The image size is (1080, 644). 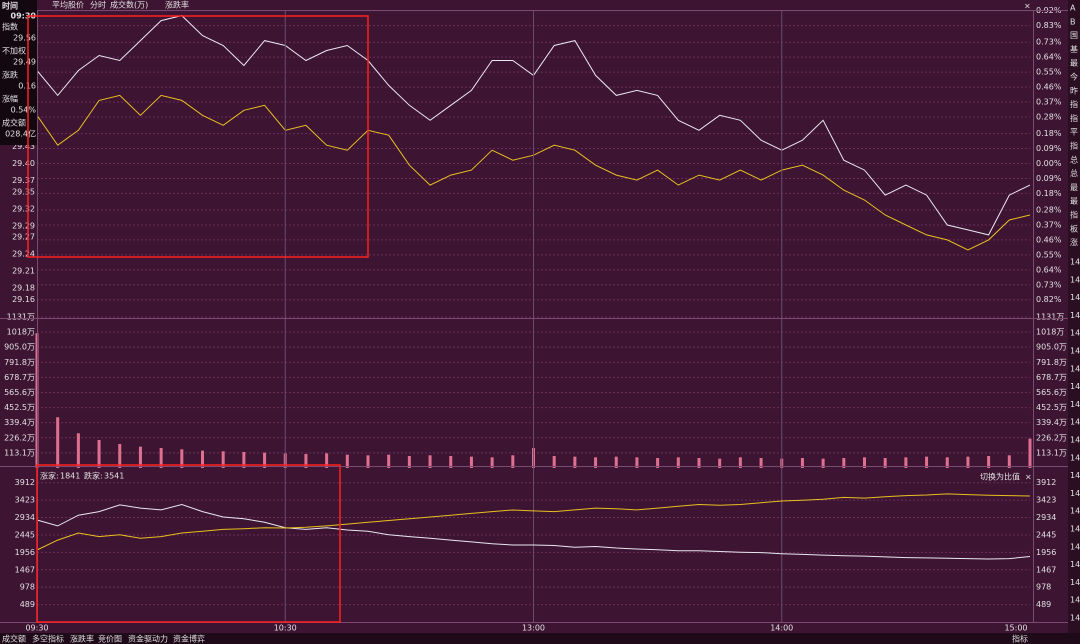 I want to click on side-label: 昨, so click(x=1074, y=90).